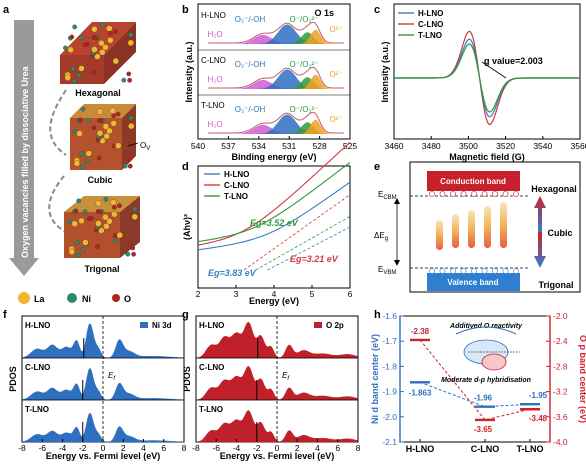 The height and width of the screenshot is (464, 586). I want to click on atom-legend: La Ni O, so click(74, 298).